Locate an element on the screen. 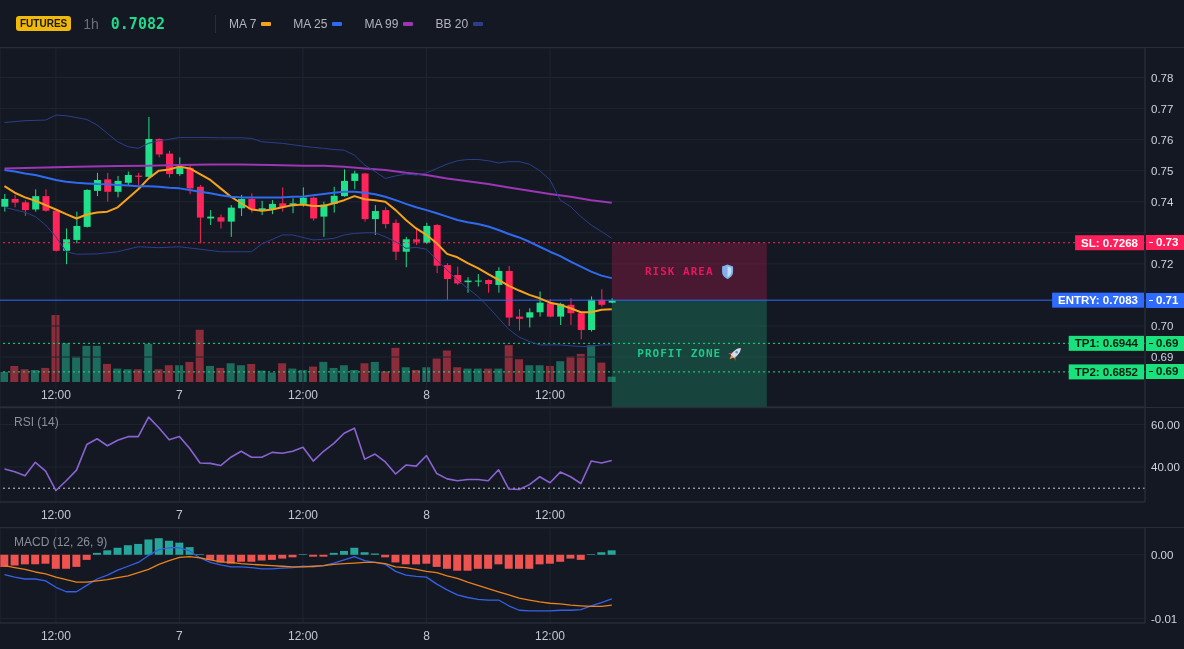  x-tick-label: 7 is located at coordinates (180, 514).